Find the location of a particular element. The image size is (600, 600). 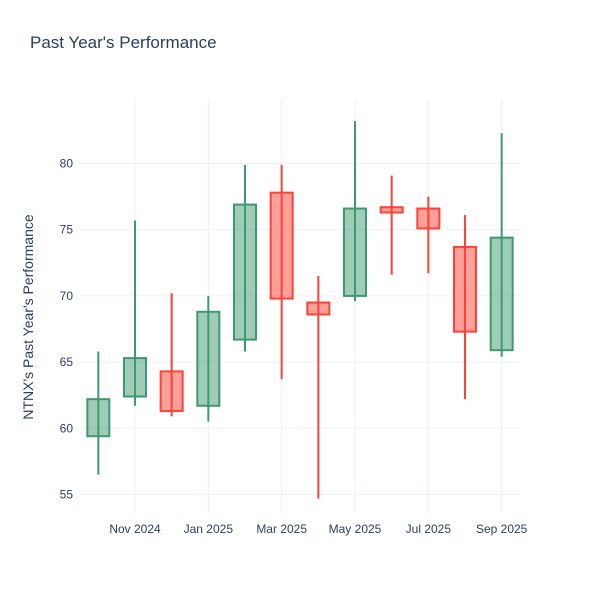

x-tick-label: Sep 2025 is located at coordinates (502, 529).